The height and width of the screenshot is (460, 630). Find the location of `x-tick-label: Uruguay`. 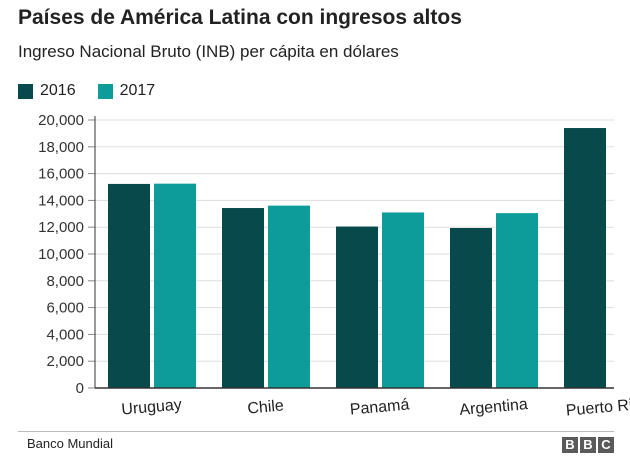

x-tick-label: Uruguay is located at coordinates (152, 407).